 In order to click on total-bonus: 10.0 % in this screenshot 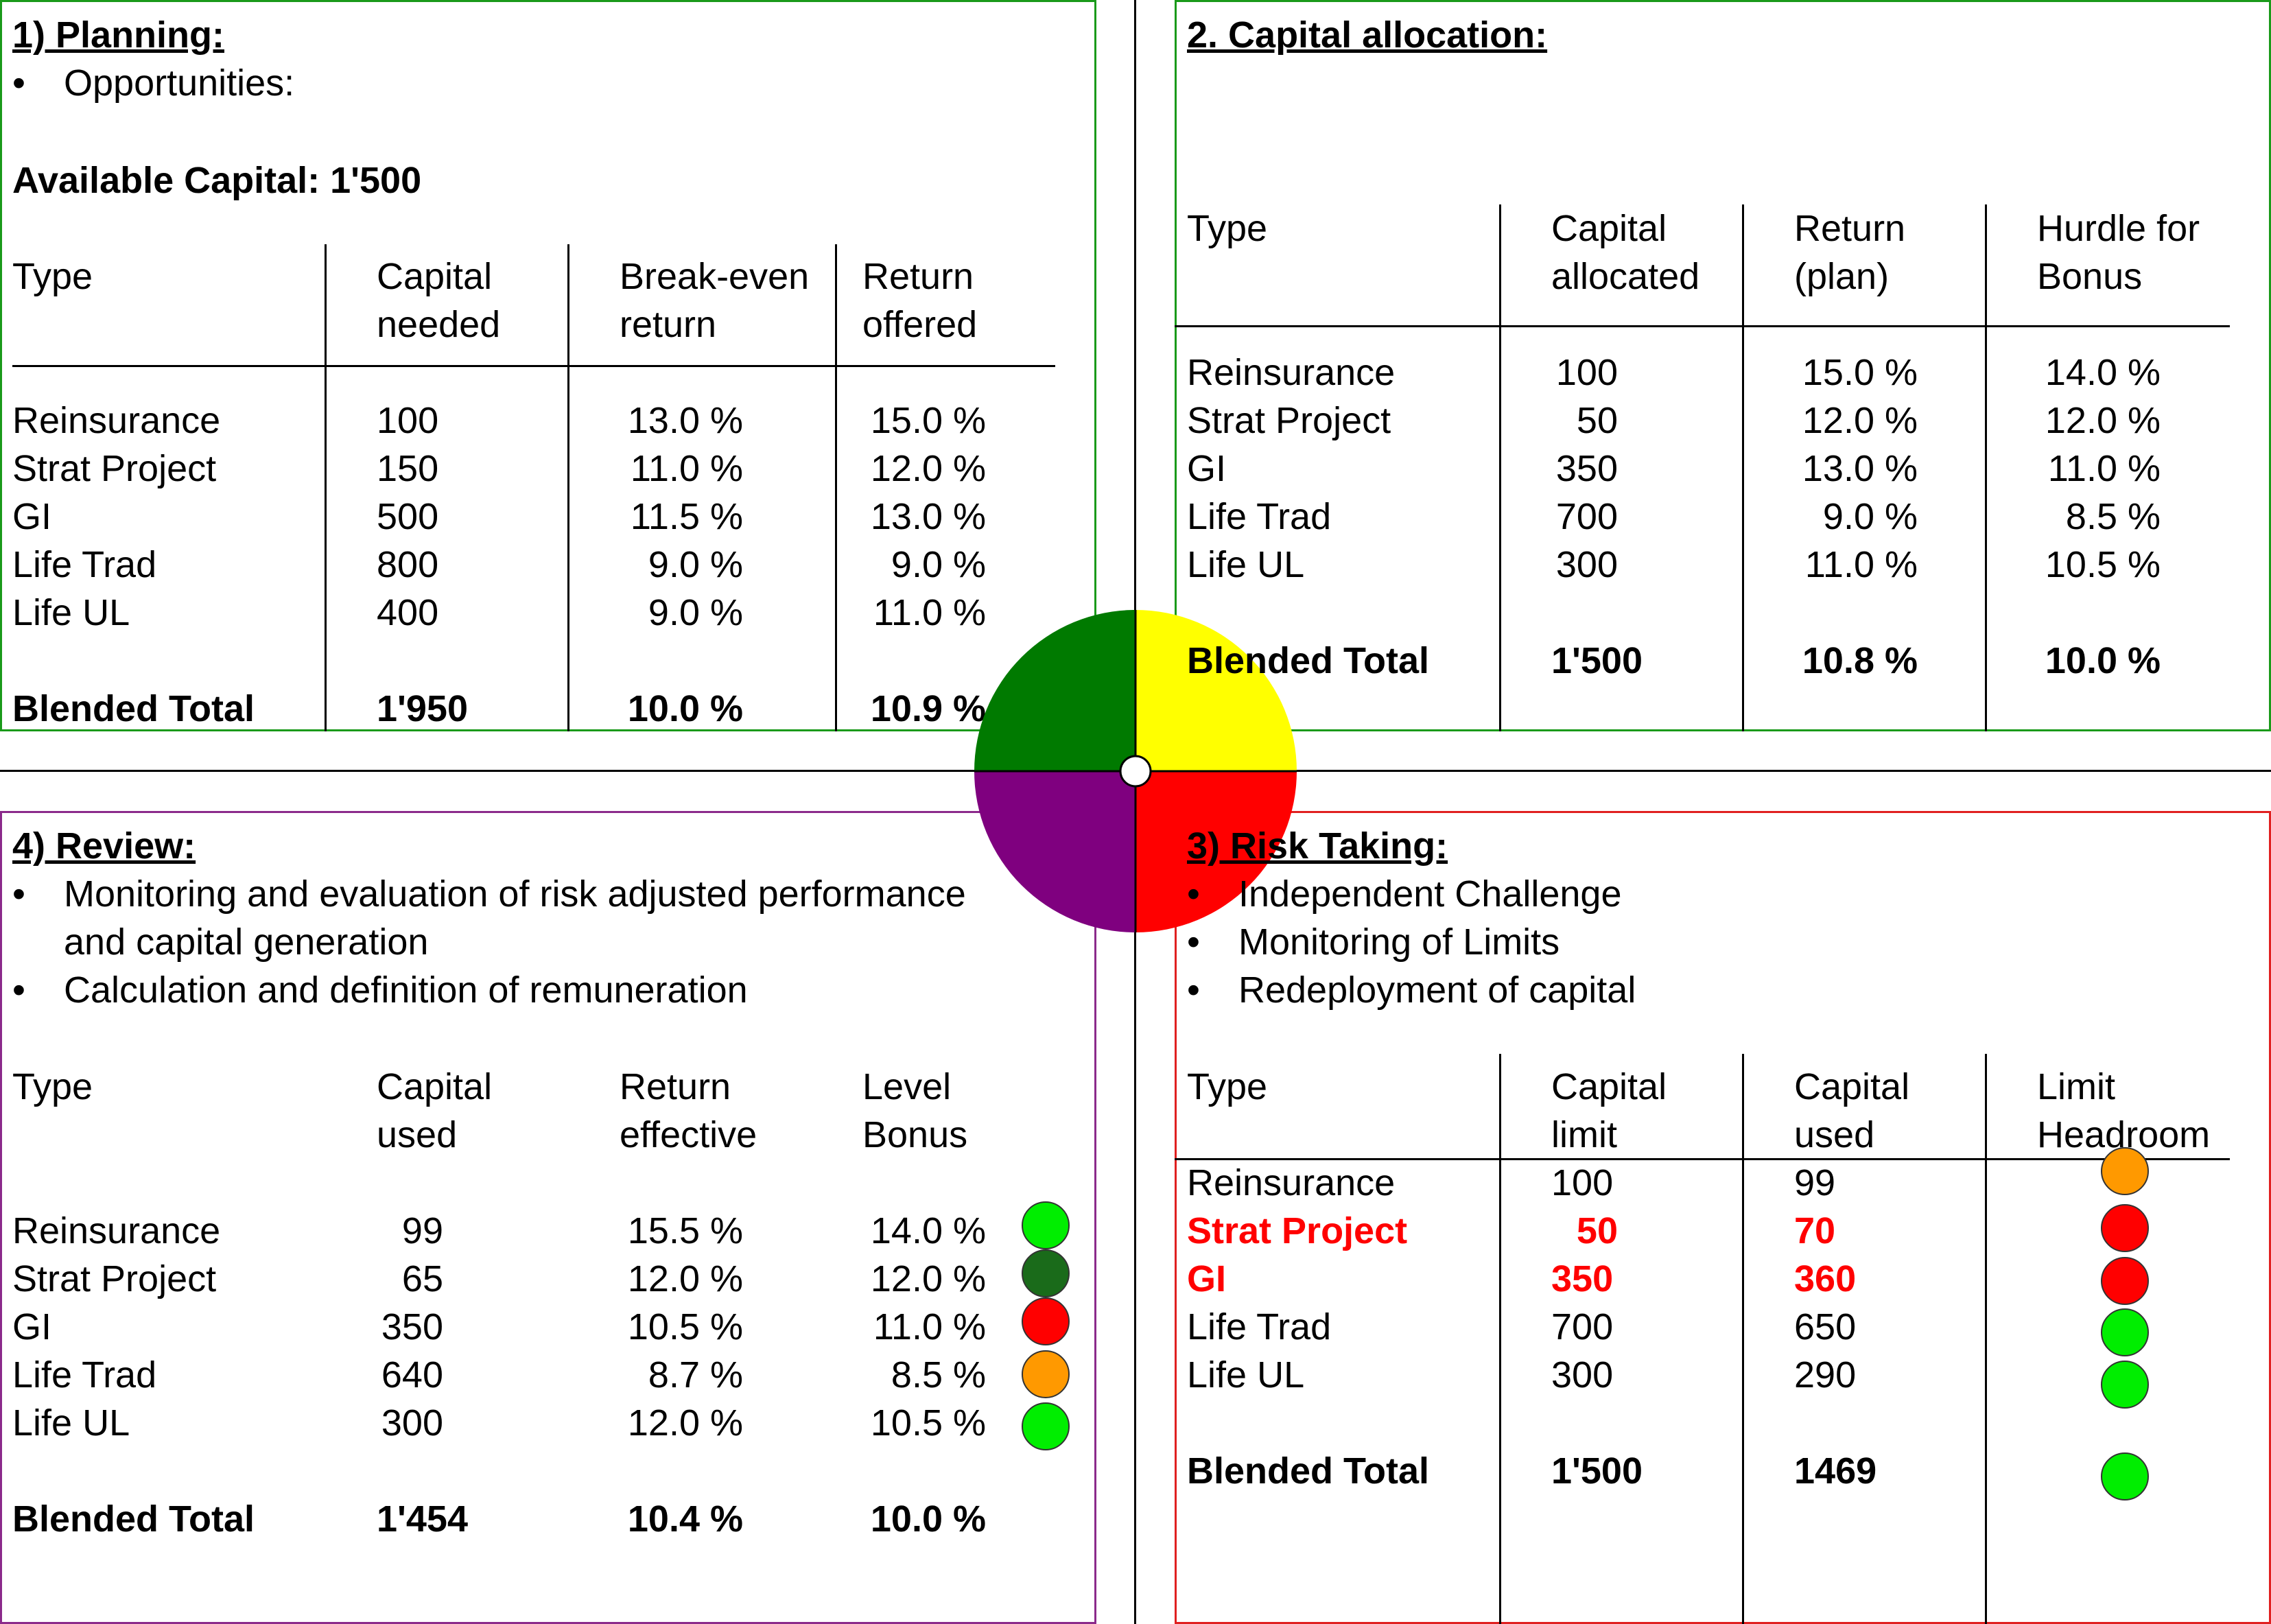, I will do `click(928, 1519)`.